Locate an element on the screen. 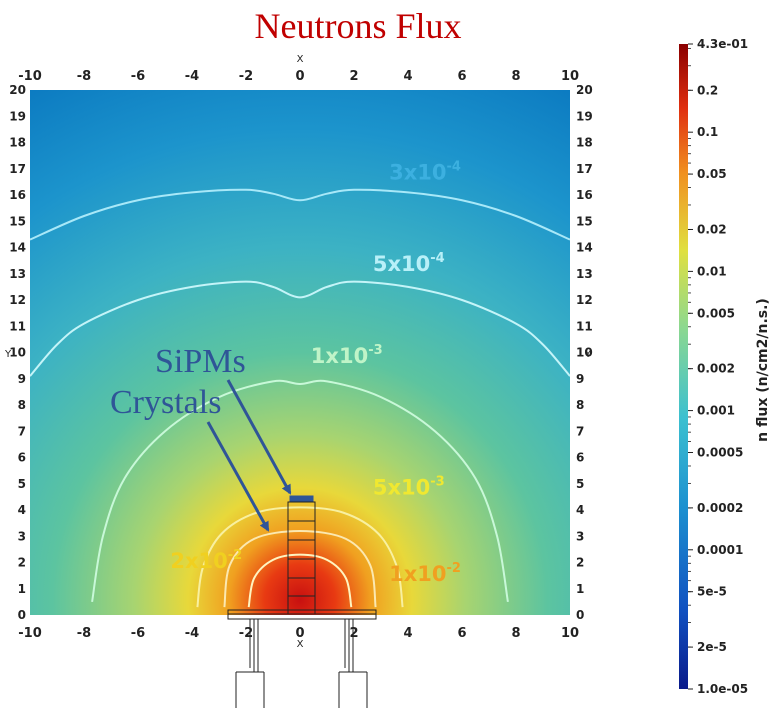  y-tick-left-6: 6 is located at coordinates (22, 458).